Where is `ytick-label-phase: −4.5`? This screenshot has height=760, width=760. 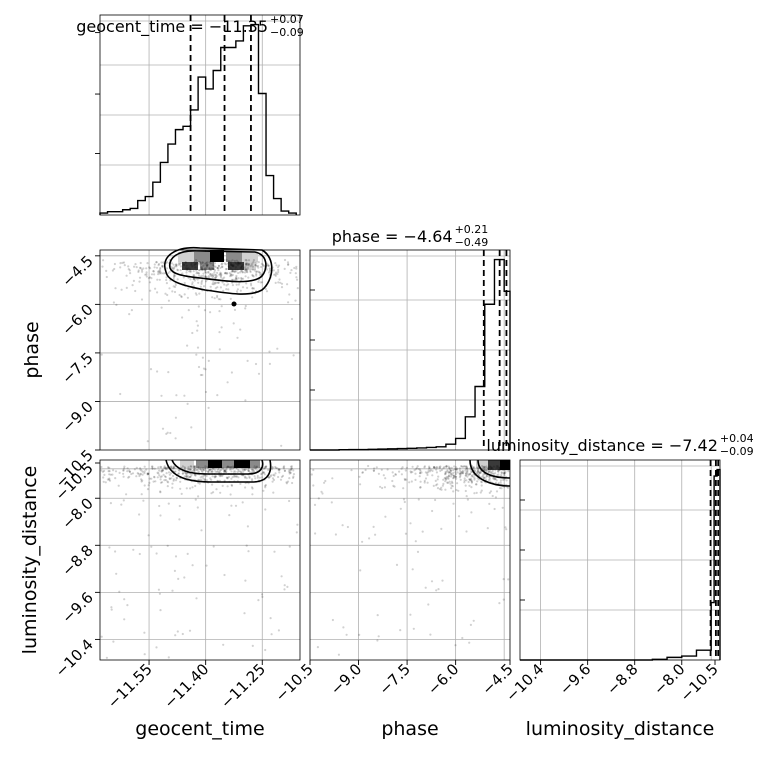
ytick-label-phase: −4.5 is located at coordinates (77, 271).